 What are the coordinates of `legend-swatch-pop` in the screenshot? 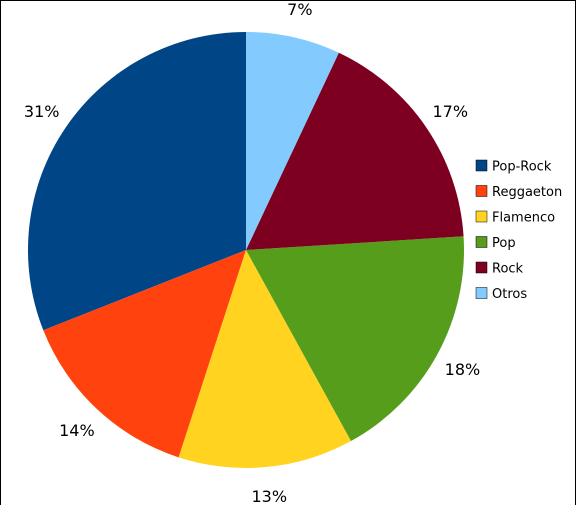 It's located at (481, 242).